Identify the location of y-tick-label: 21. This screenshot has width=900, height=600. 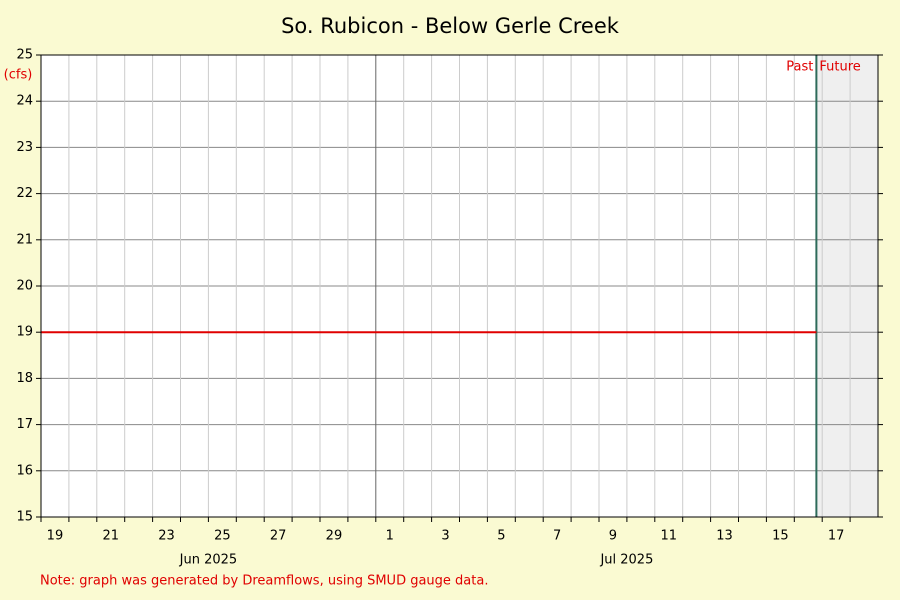
(24, 239).